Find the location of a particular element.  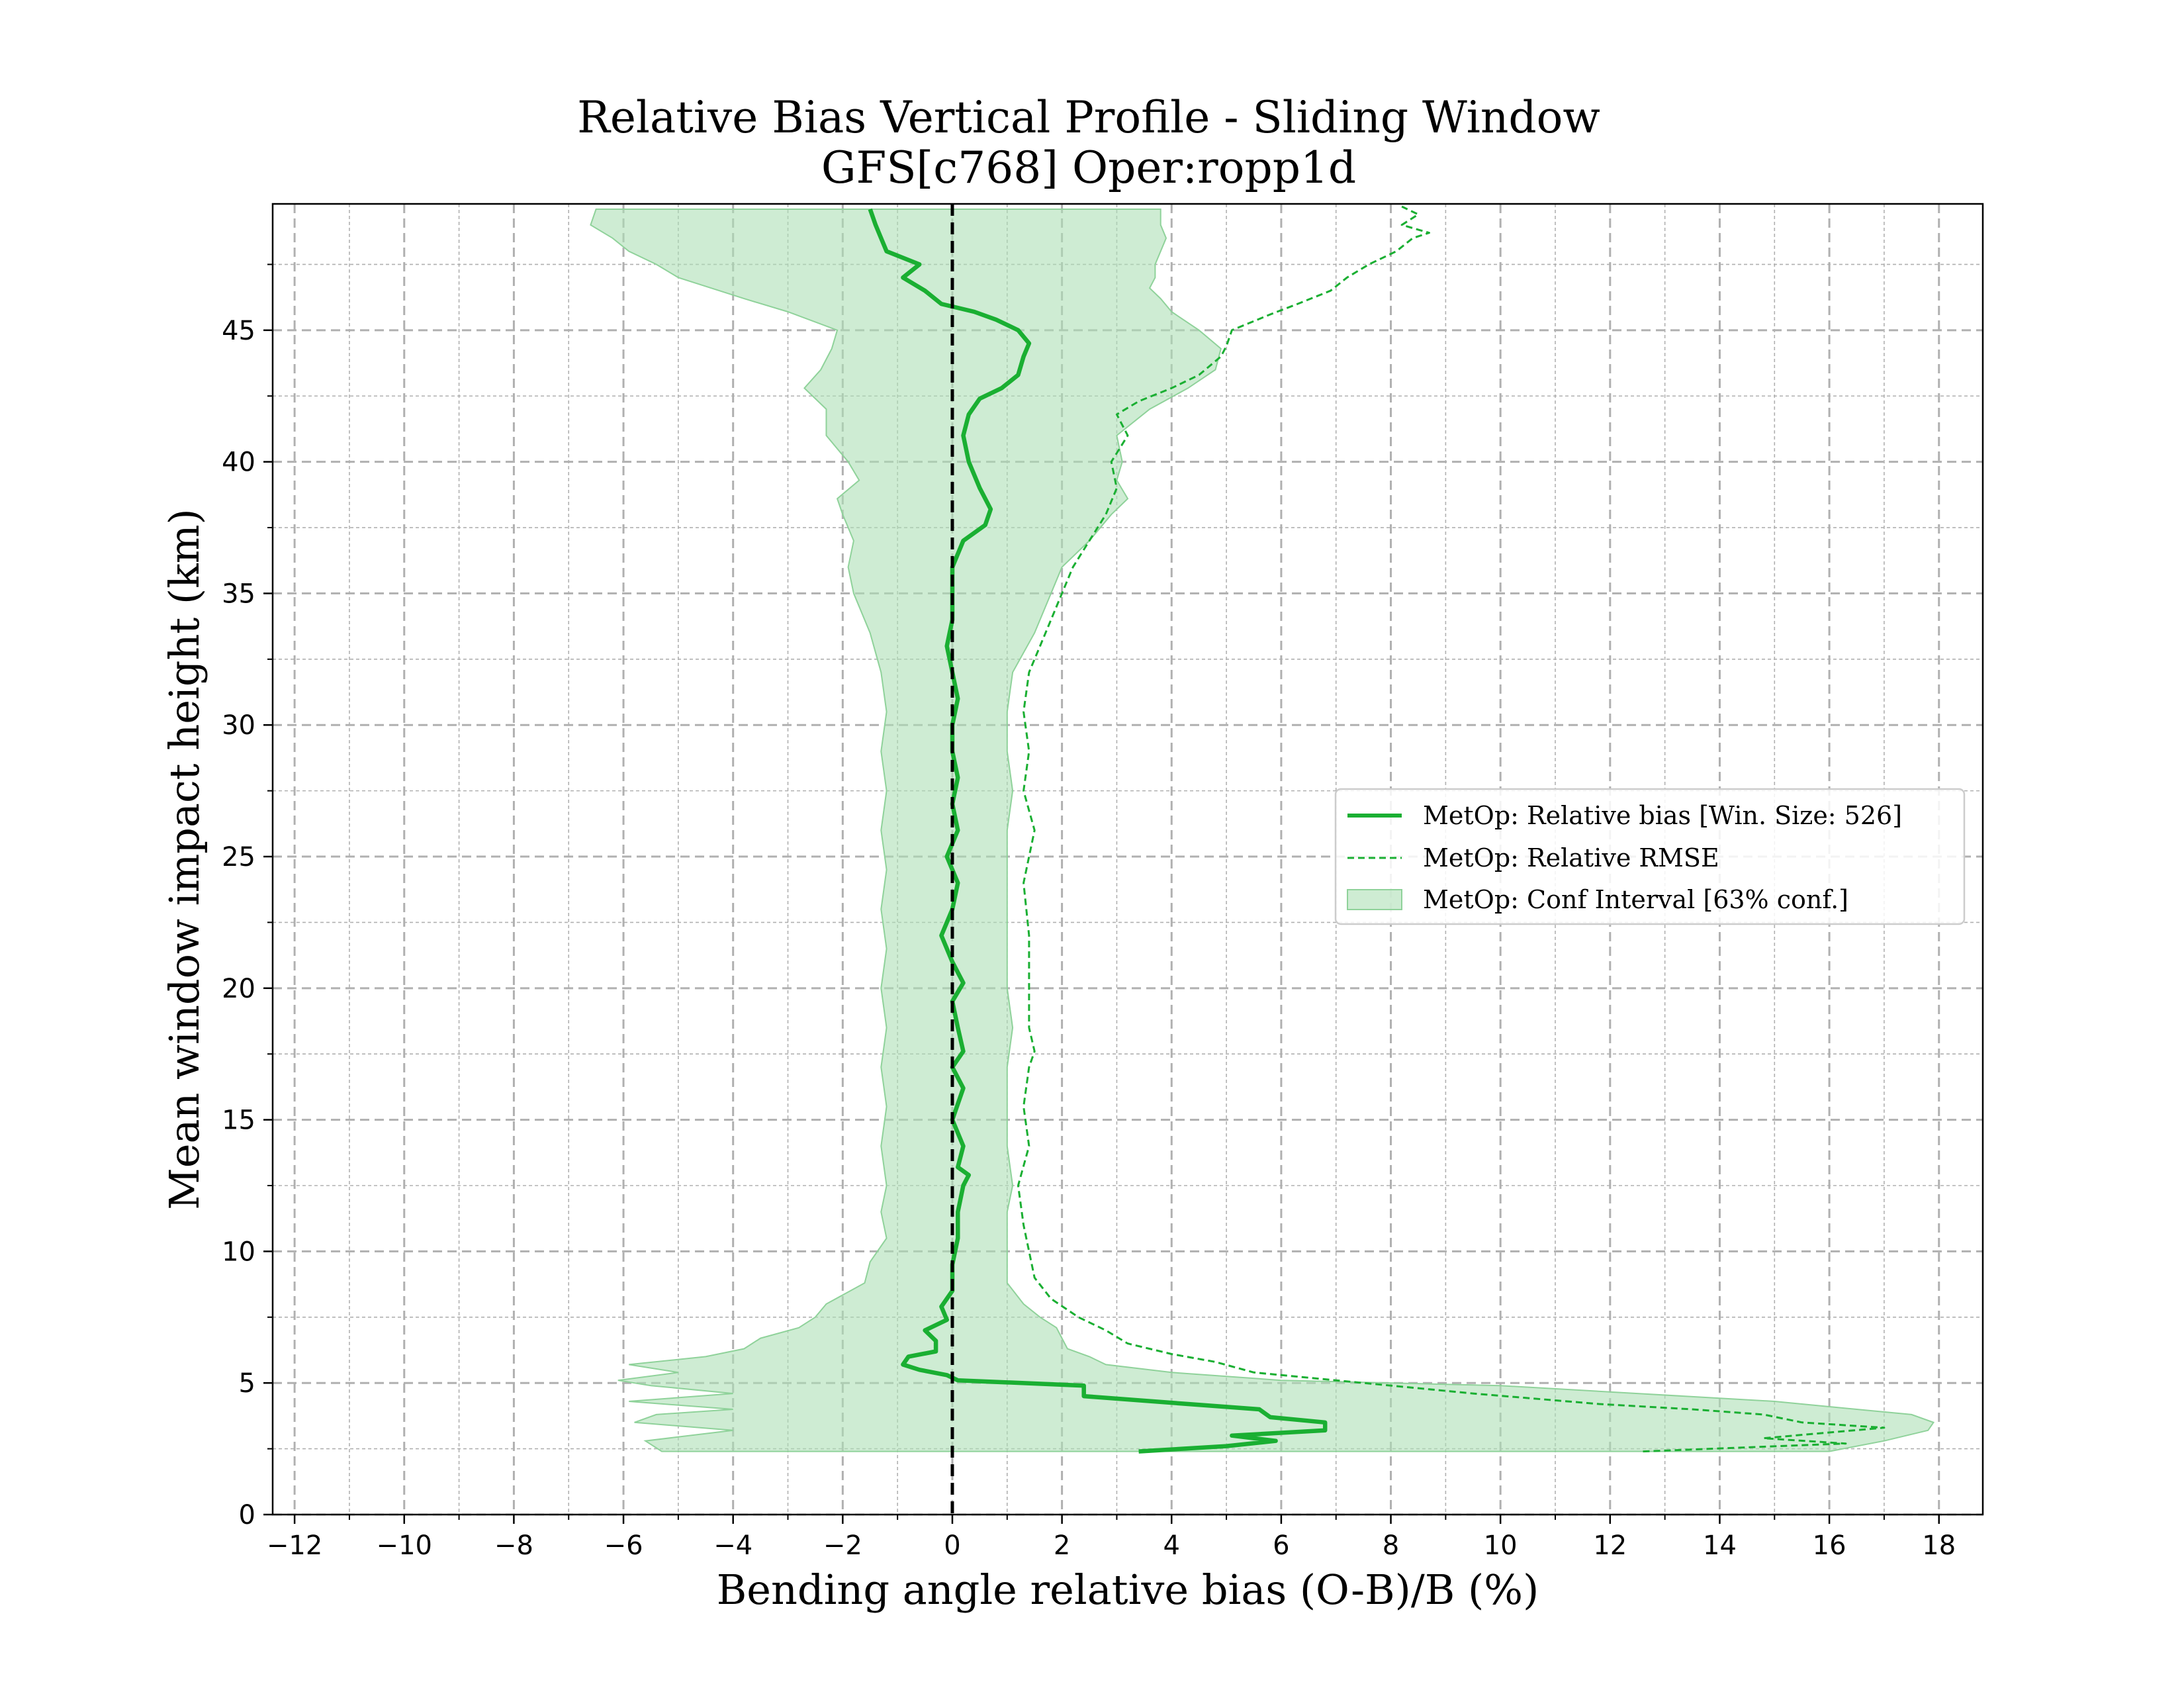

legend-box is located at coordinates (1650, 856).